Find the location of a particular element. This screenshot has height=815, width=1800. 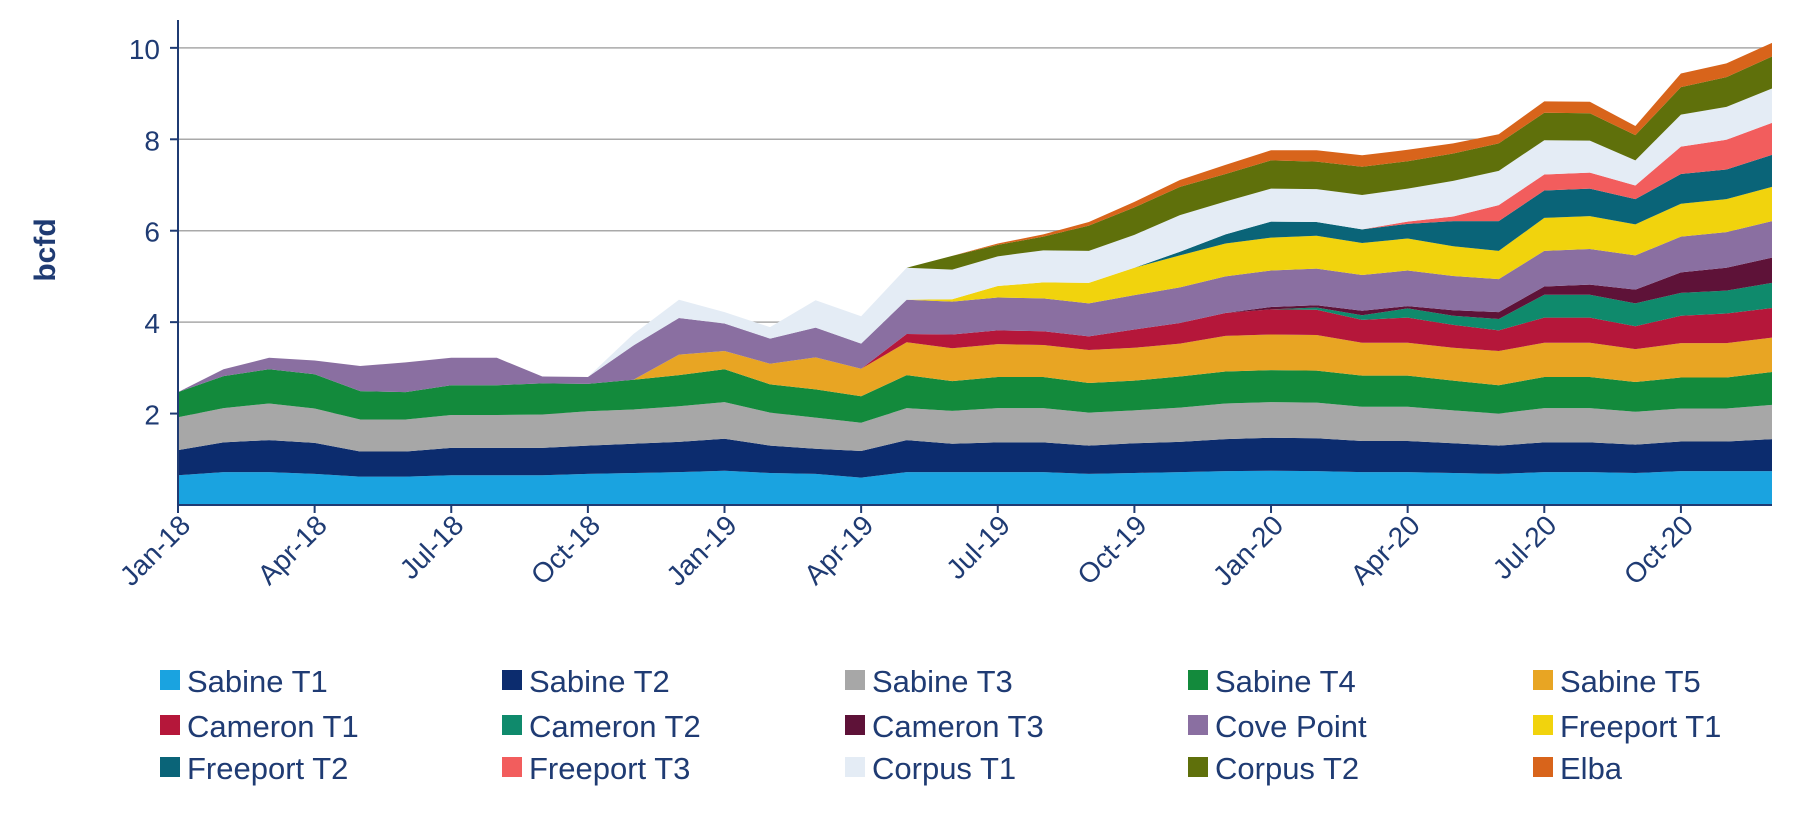

x-tick-label: Jul-19 is located at coordinates (978, 547).